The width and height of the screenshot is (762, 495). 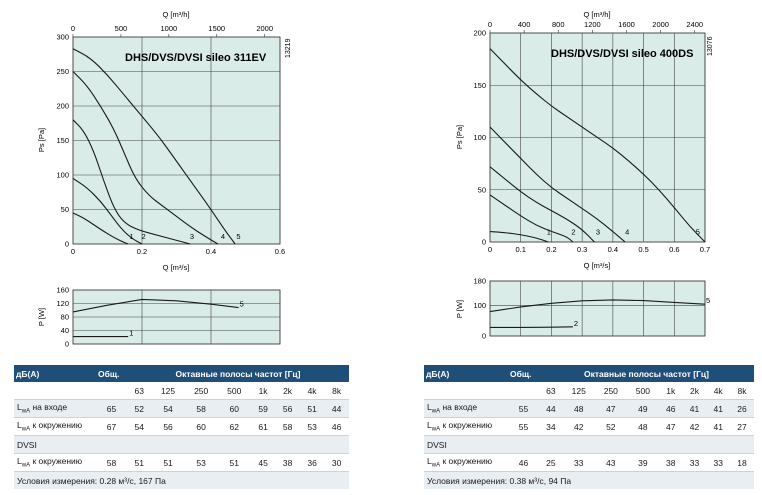 What do you see at coordinates (589, 408) in the screenshot?
I see `table-row: LwA на входе 55 44 48 47 49 46 41 41 26` at bounding box center [589, 408].